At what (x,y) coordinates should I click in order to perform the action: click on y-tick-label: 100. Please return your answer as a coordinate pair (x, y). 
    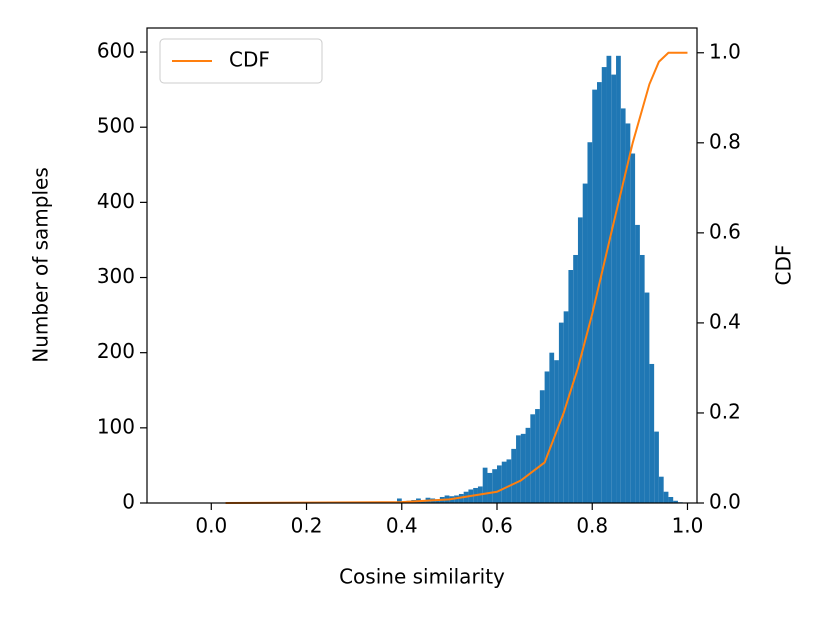
    Looking at the image, I should click on (116, 426).